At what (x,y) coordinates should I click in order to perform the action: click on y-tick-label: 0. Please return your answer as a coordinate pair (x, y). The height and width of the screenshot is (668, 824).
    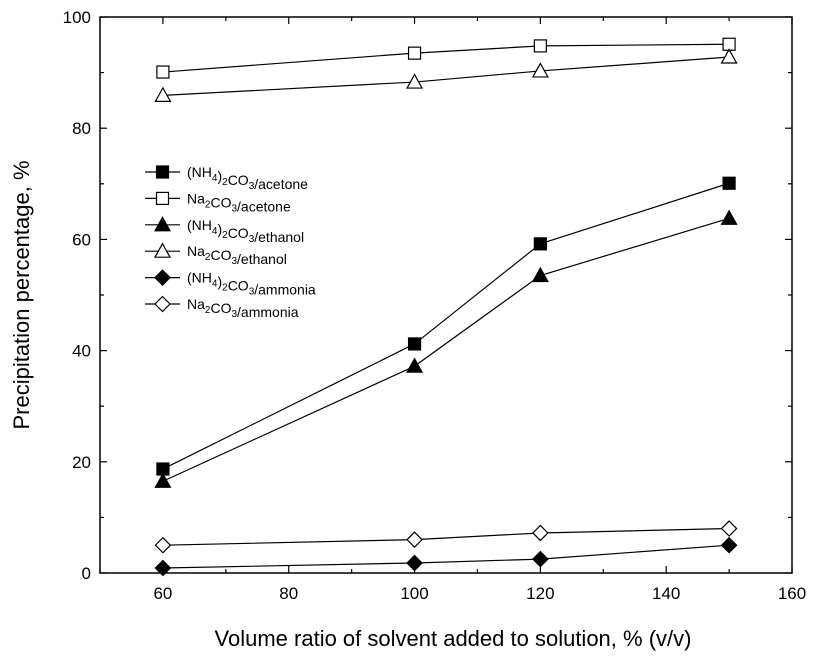
    Looking at the image, I should click on (86, 573).